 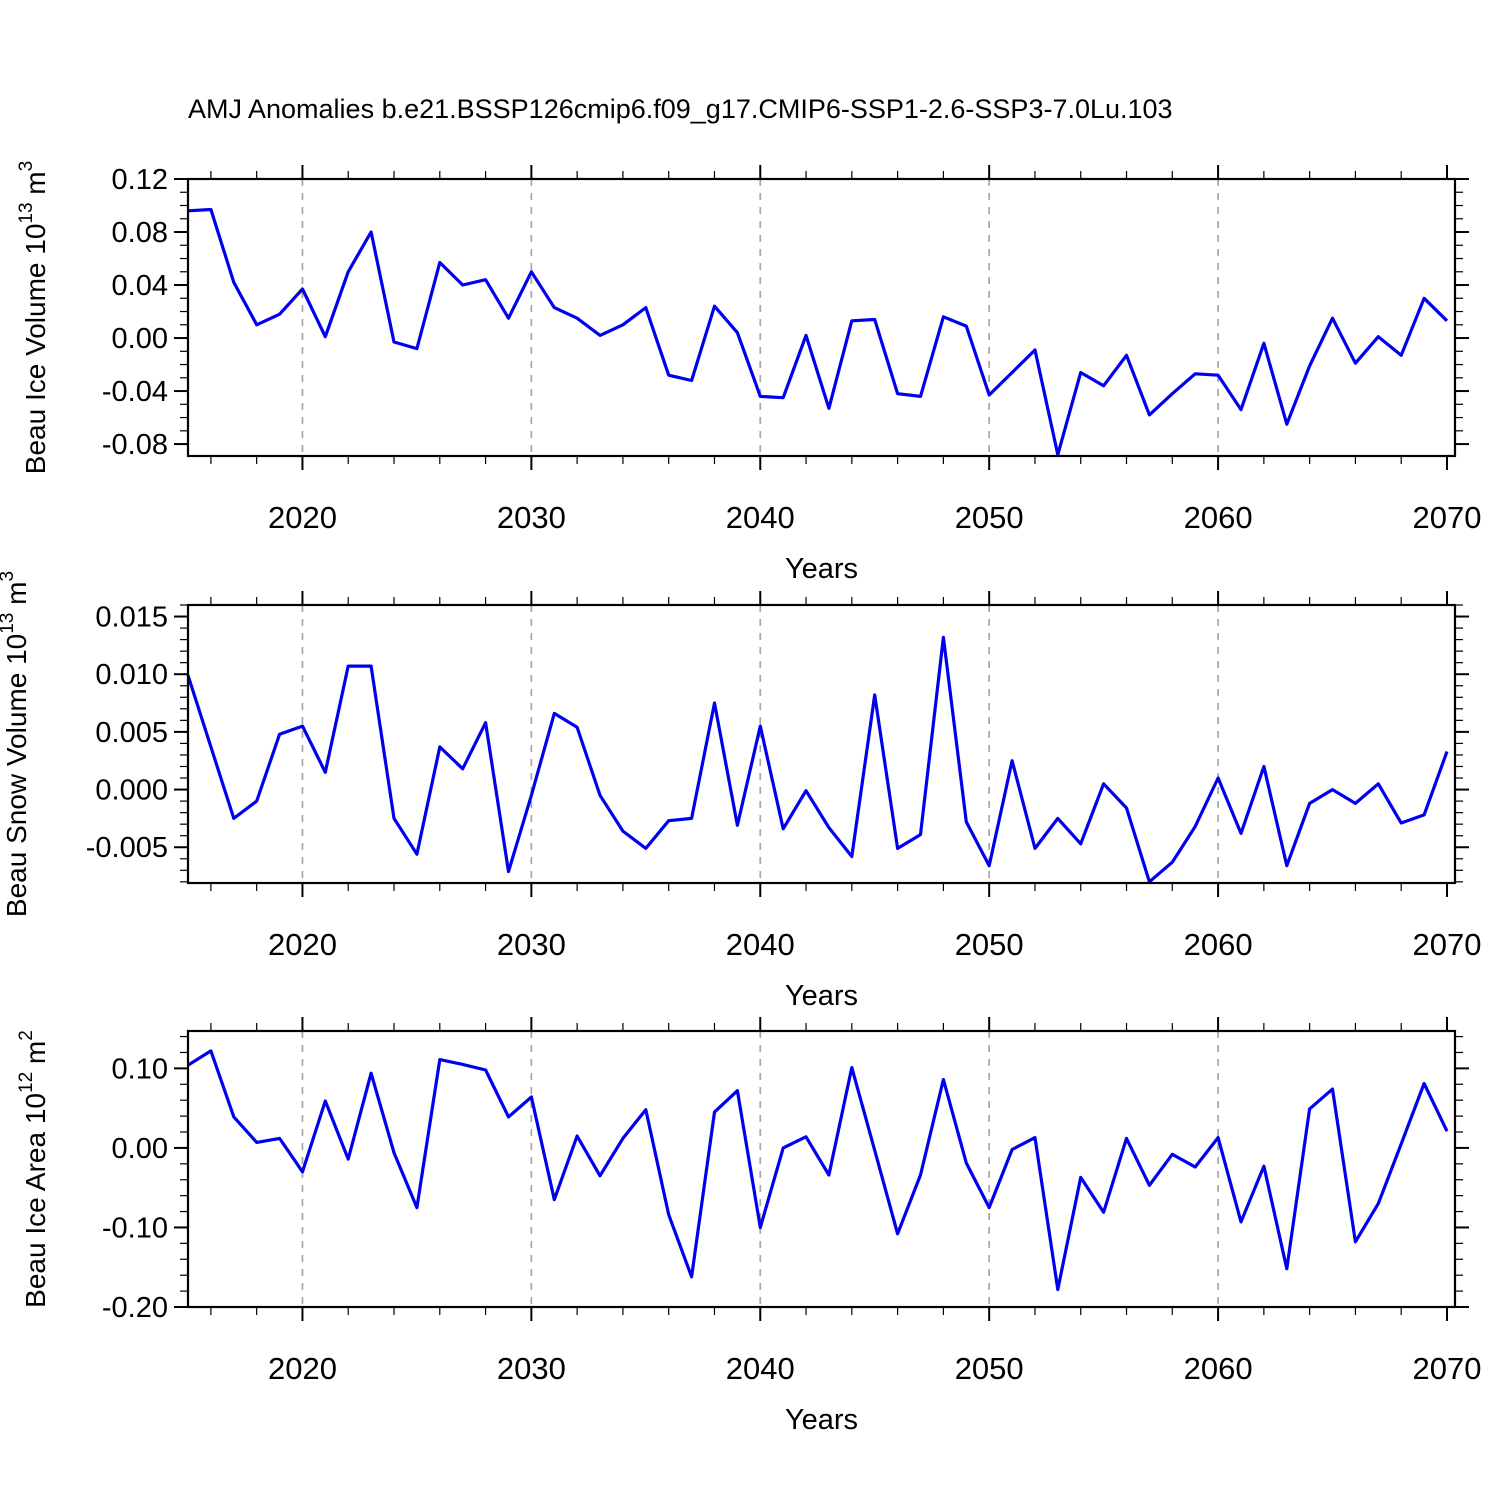 I want to click on y-tick-labels: -0.005 0.000 0.005 0.010 0.015, so click(x=127, y=733).